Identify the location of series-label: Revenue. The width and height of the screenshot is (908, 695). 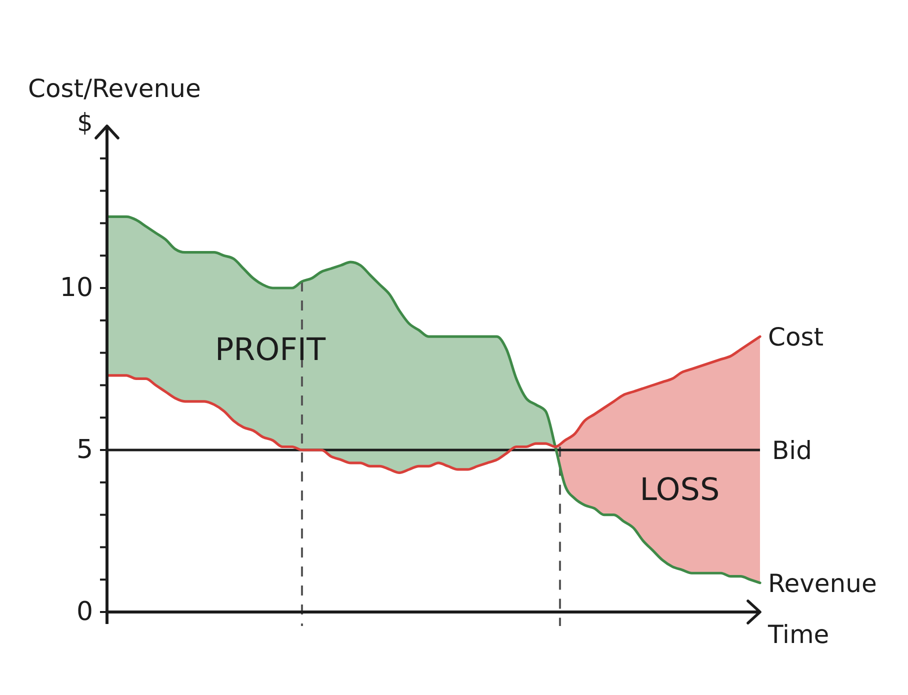
(822, 583).